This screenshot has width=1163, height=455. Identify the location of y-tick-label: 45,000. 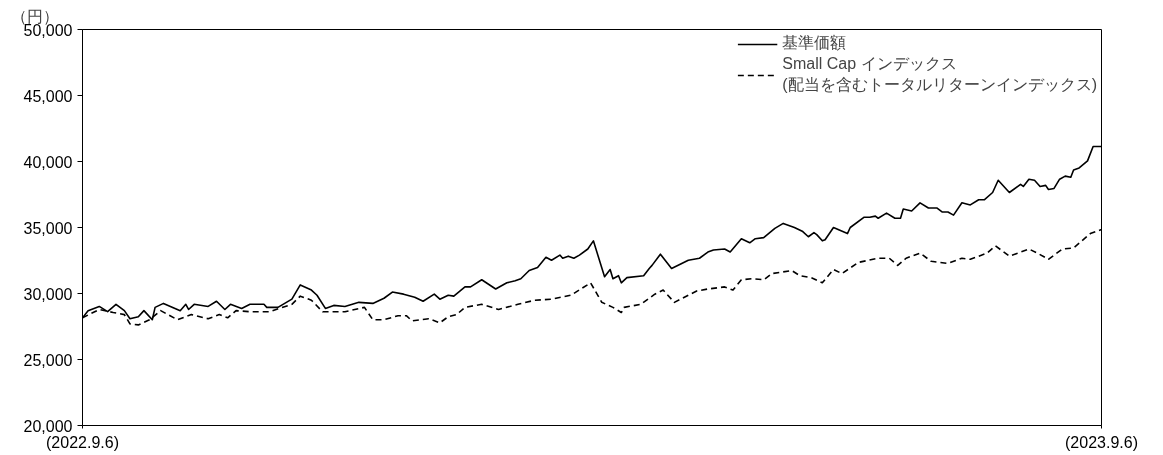
(48, 96).